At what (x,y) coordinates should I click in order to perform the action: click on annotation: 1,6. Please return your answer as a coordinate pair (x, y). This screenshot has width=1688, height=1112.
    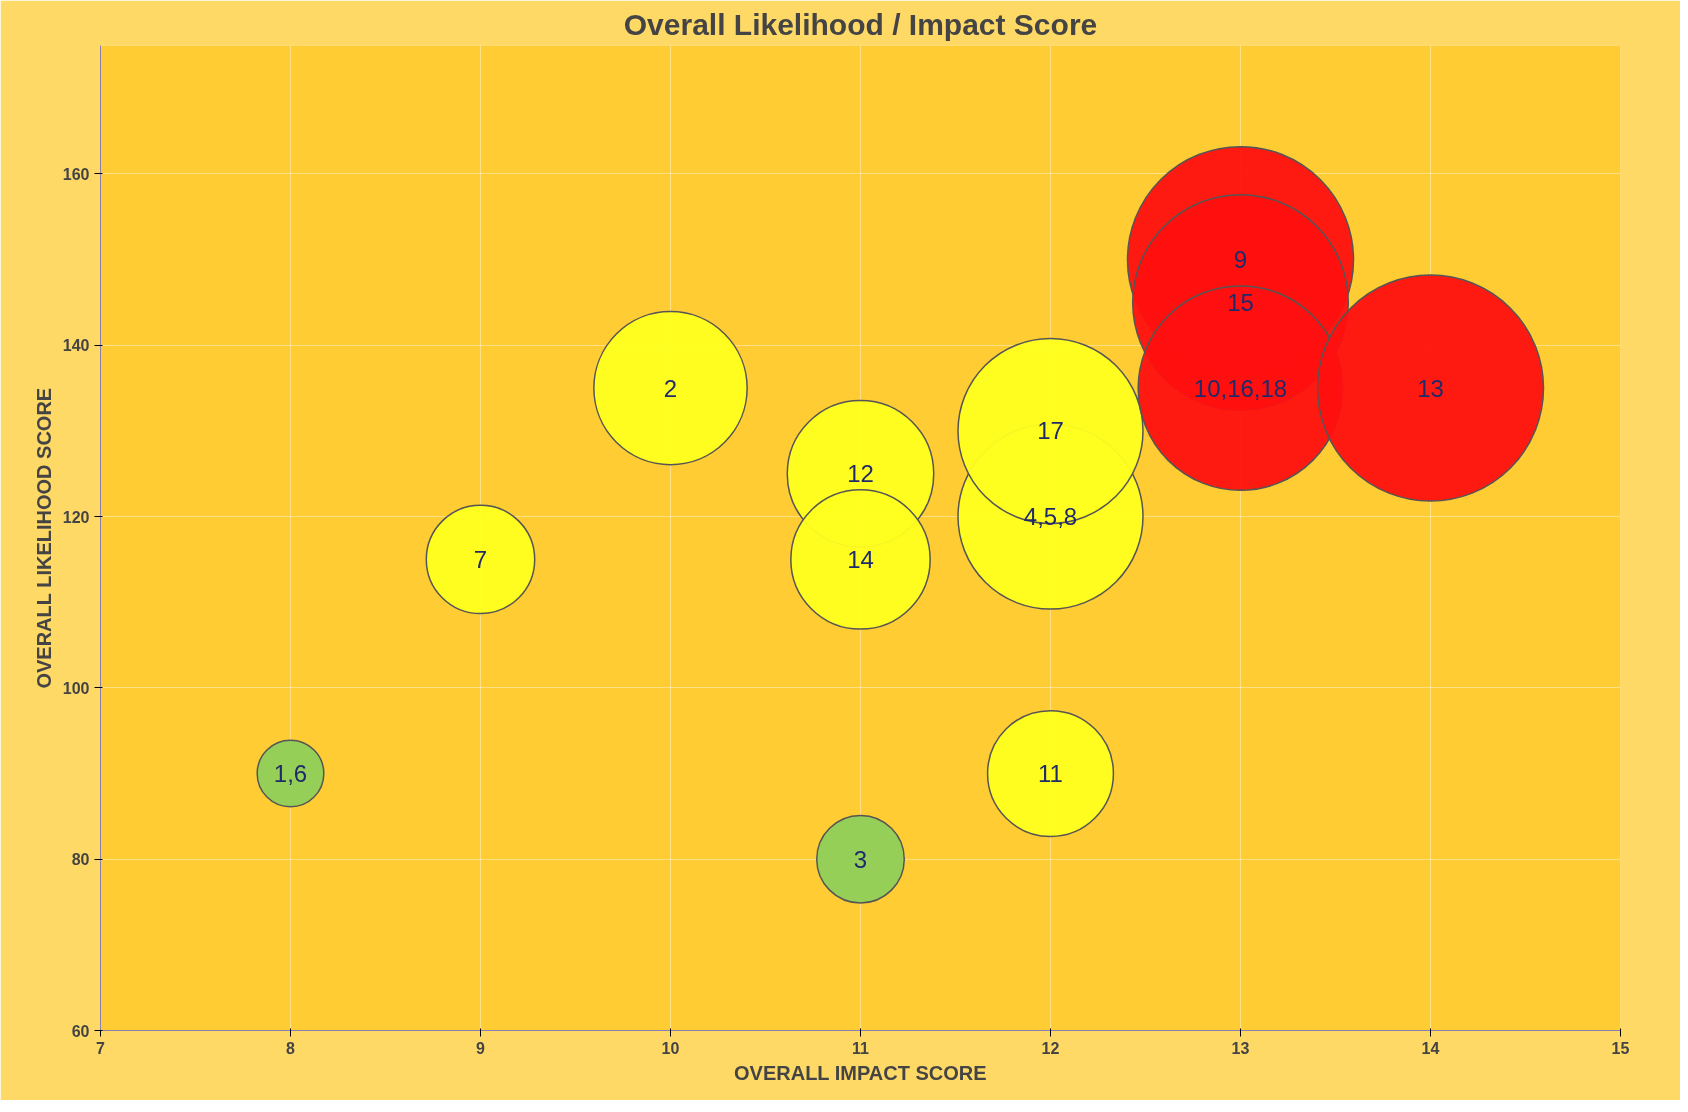
    Looking at the image, I should click on (290, 774).